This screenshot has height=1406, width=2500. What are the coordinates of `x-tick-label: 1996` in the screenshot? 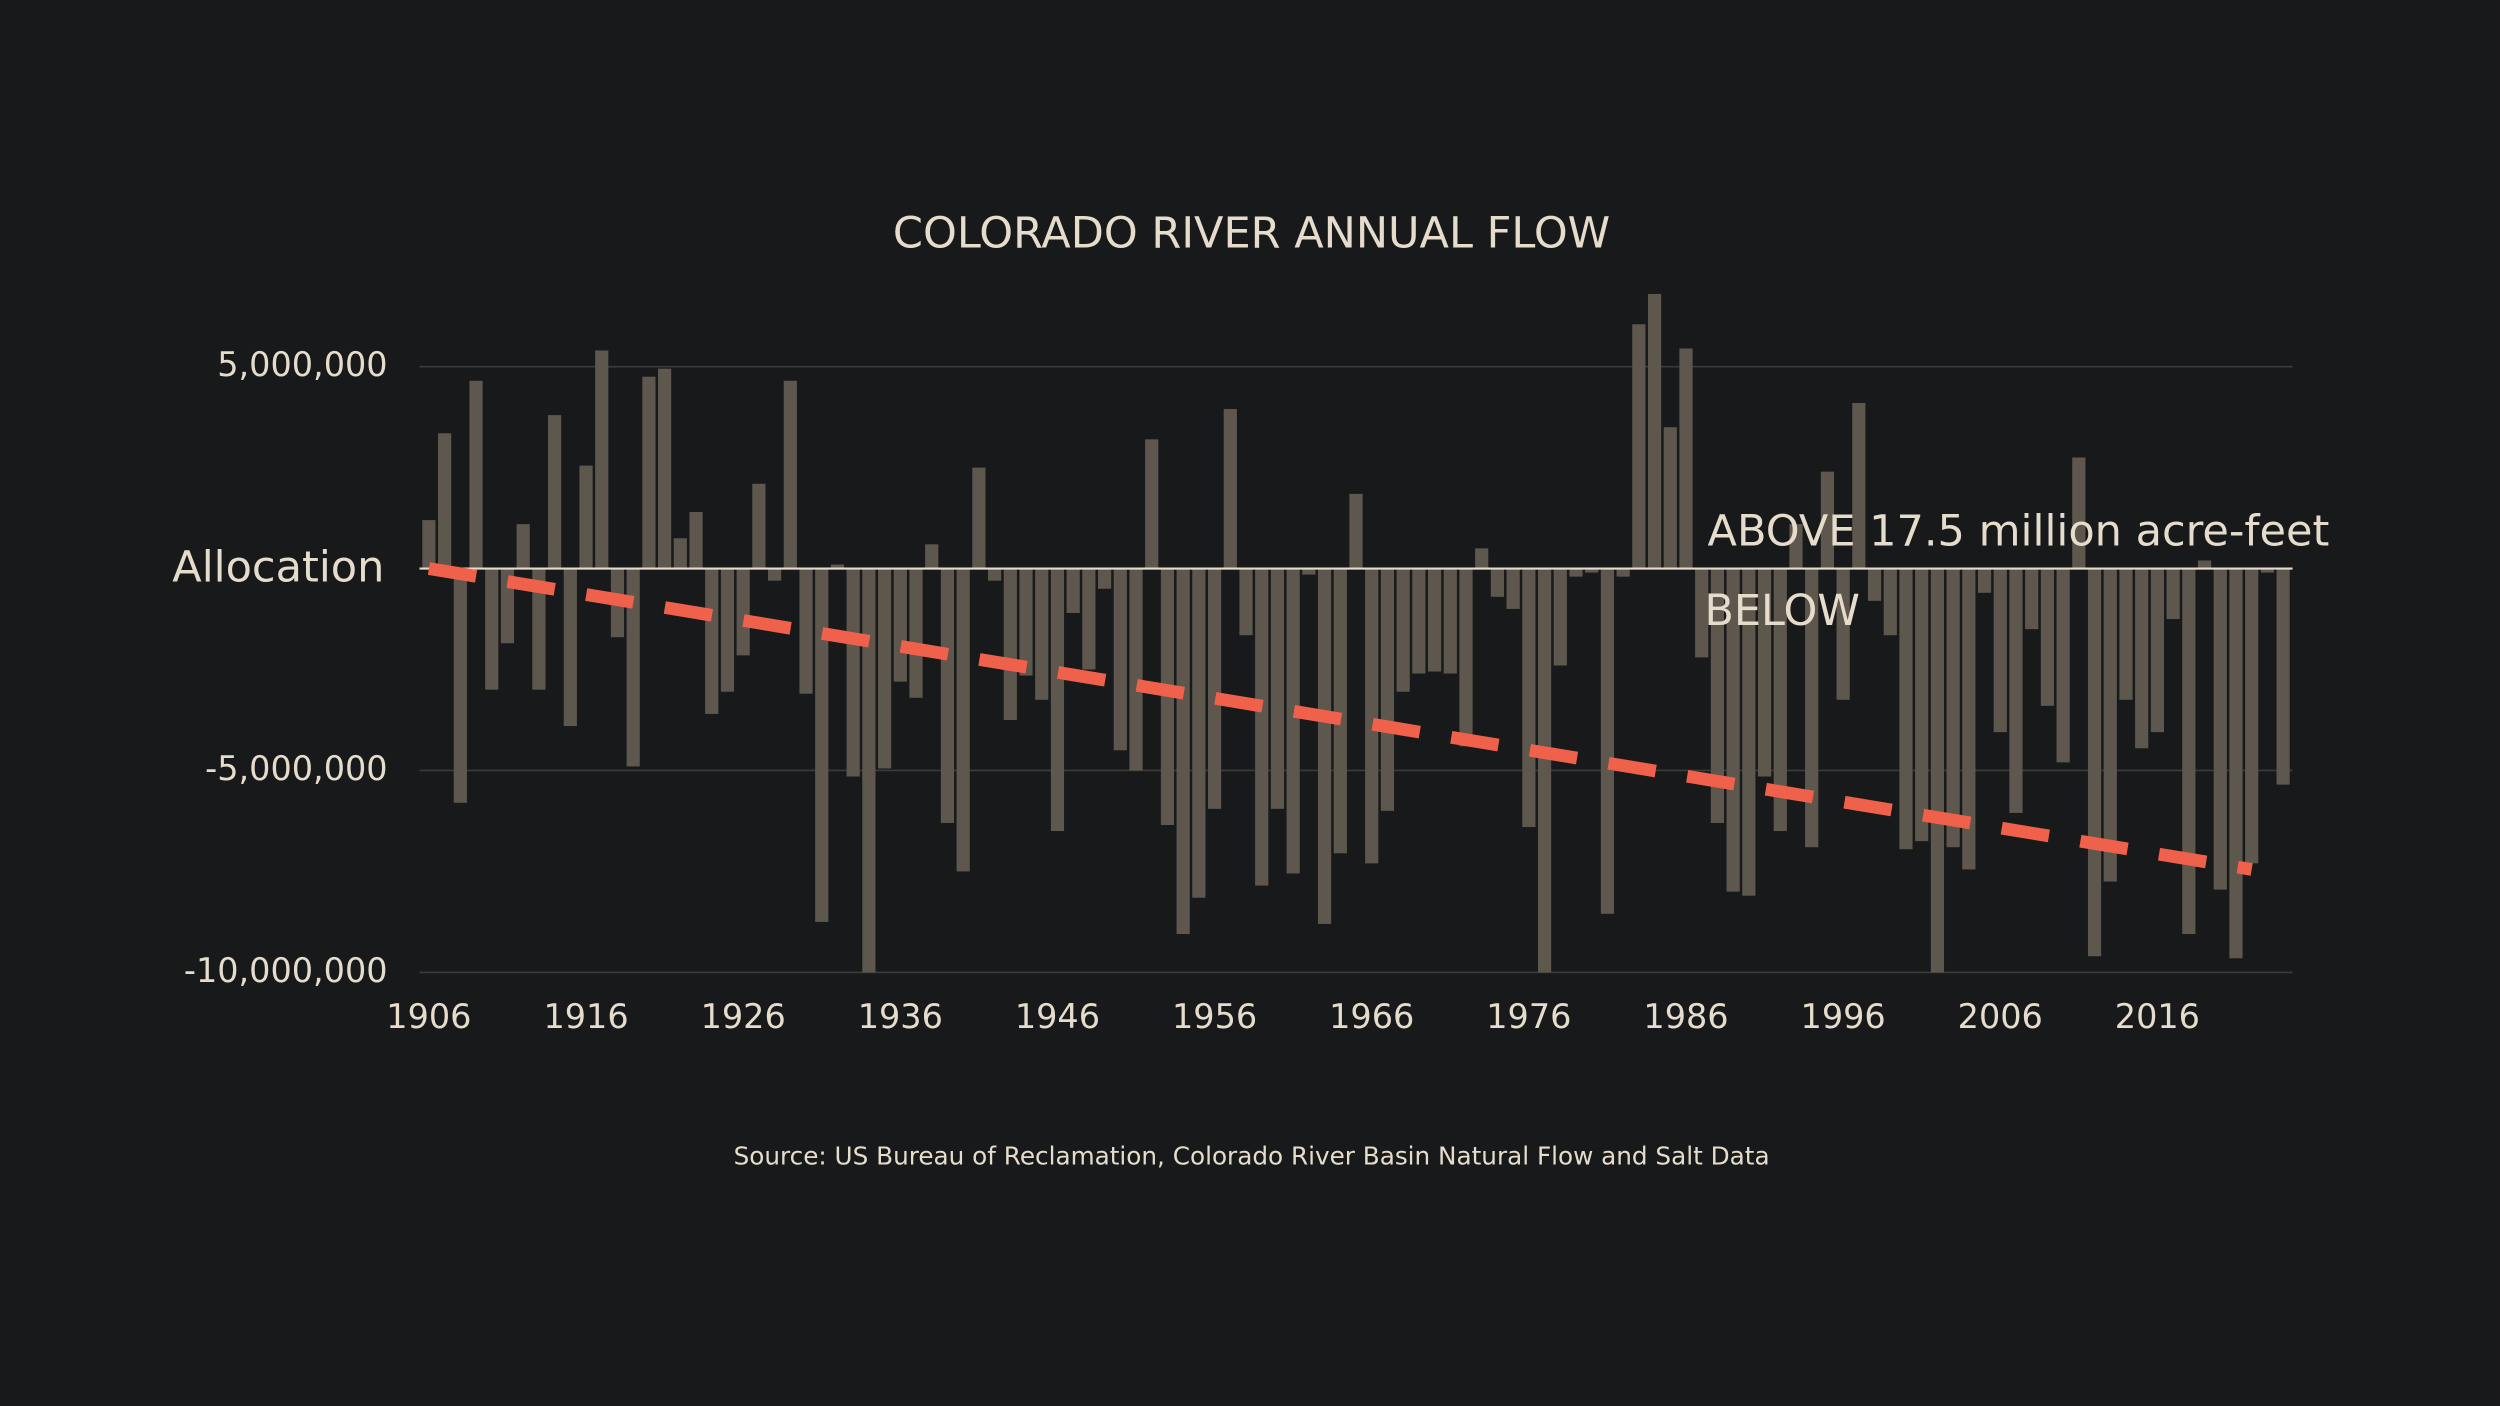 It's located at (1843, 1016).